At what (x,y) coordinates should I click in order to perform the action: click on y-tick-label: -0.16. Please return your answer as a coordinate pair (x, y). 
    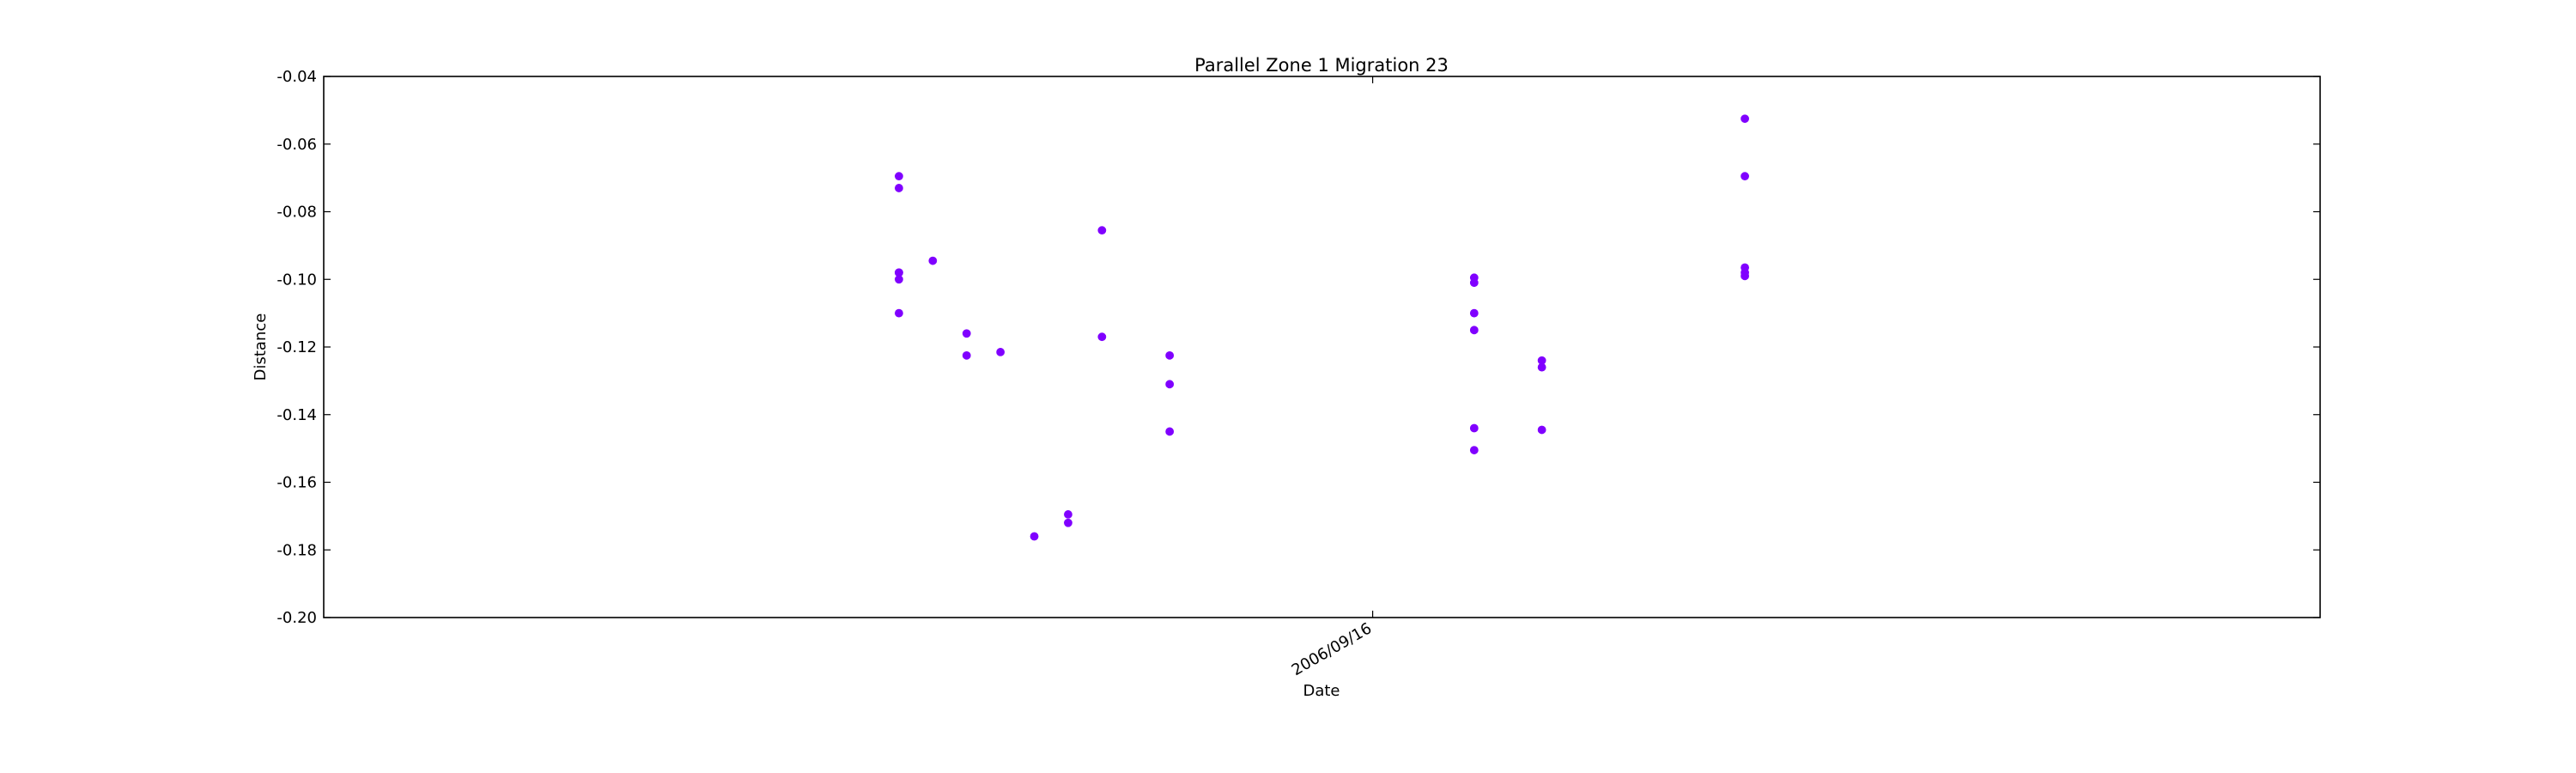
    Looking at the image, I should click on (296, 483).